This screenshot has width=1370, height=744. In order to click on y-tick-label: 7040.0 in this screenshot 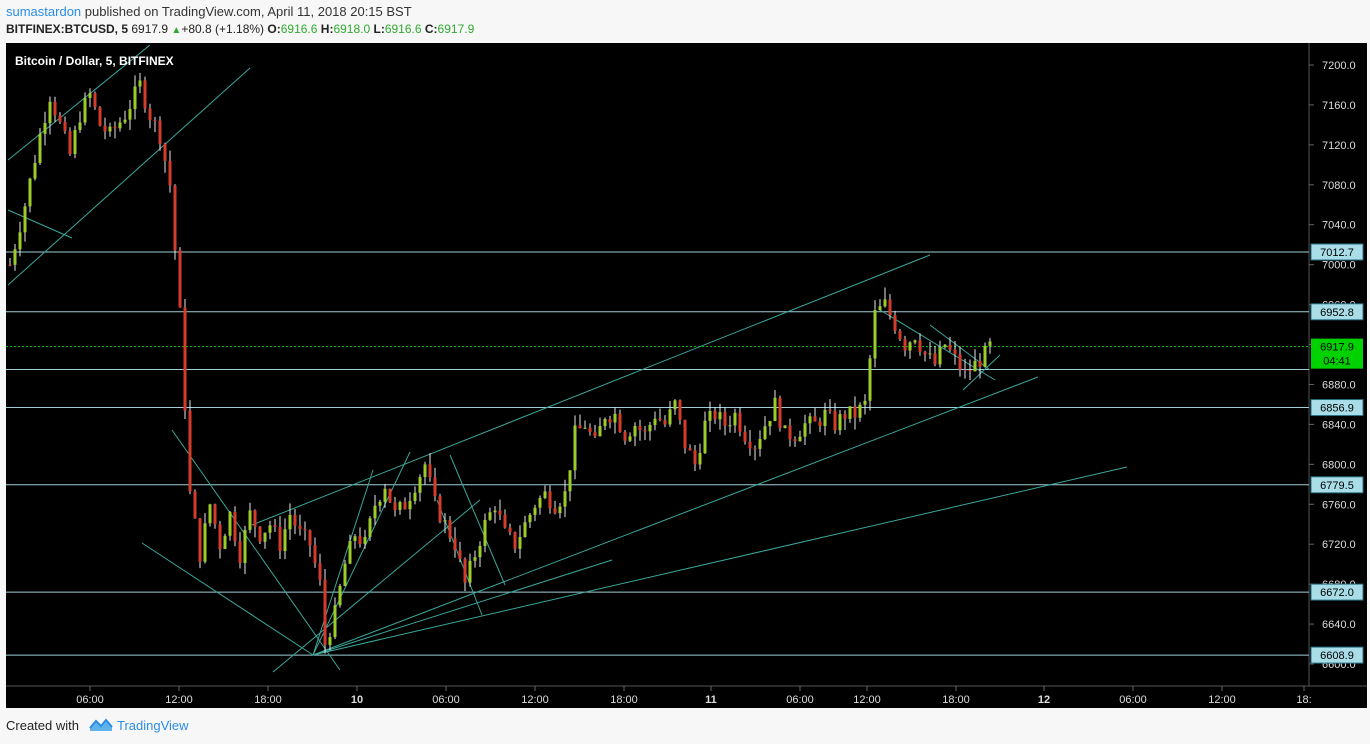, I will do `click(1339, 226)`.